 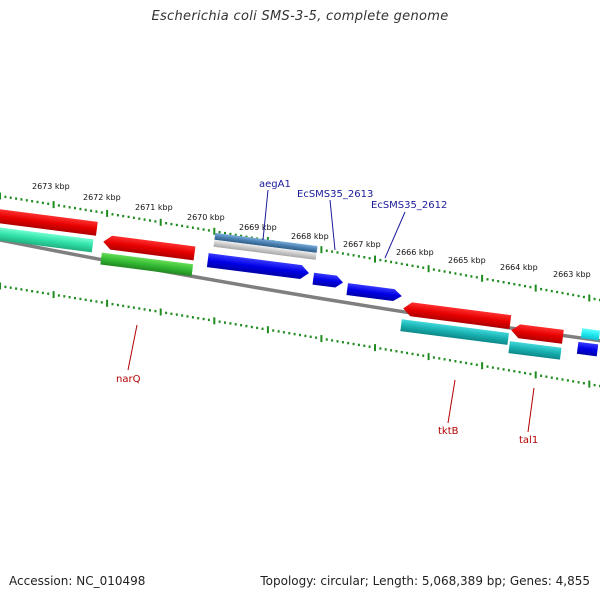 I want to click on scale-label: 2672 kbp, so click(x=102, y=197).